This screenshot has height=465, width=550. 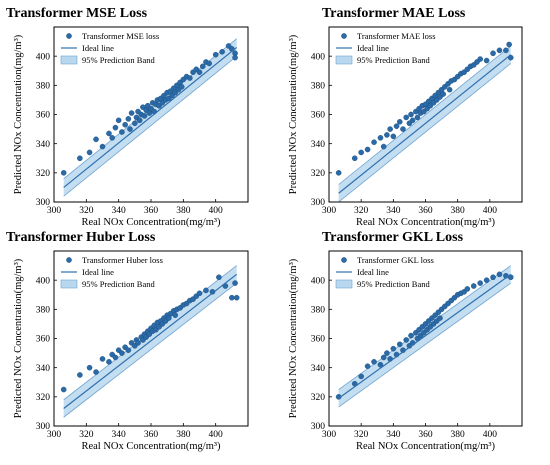 I want to click on legend-label-scatter: Transformer MAE loss, so click(x=396, y=36).